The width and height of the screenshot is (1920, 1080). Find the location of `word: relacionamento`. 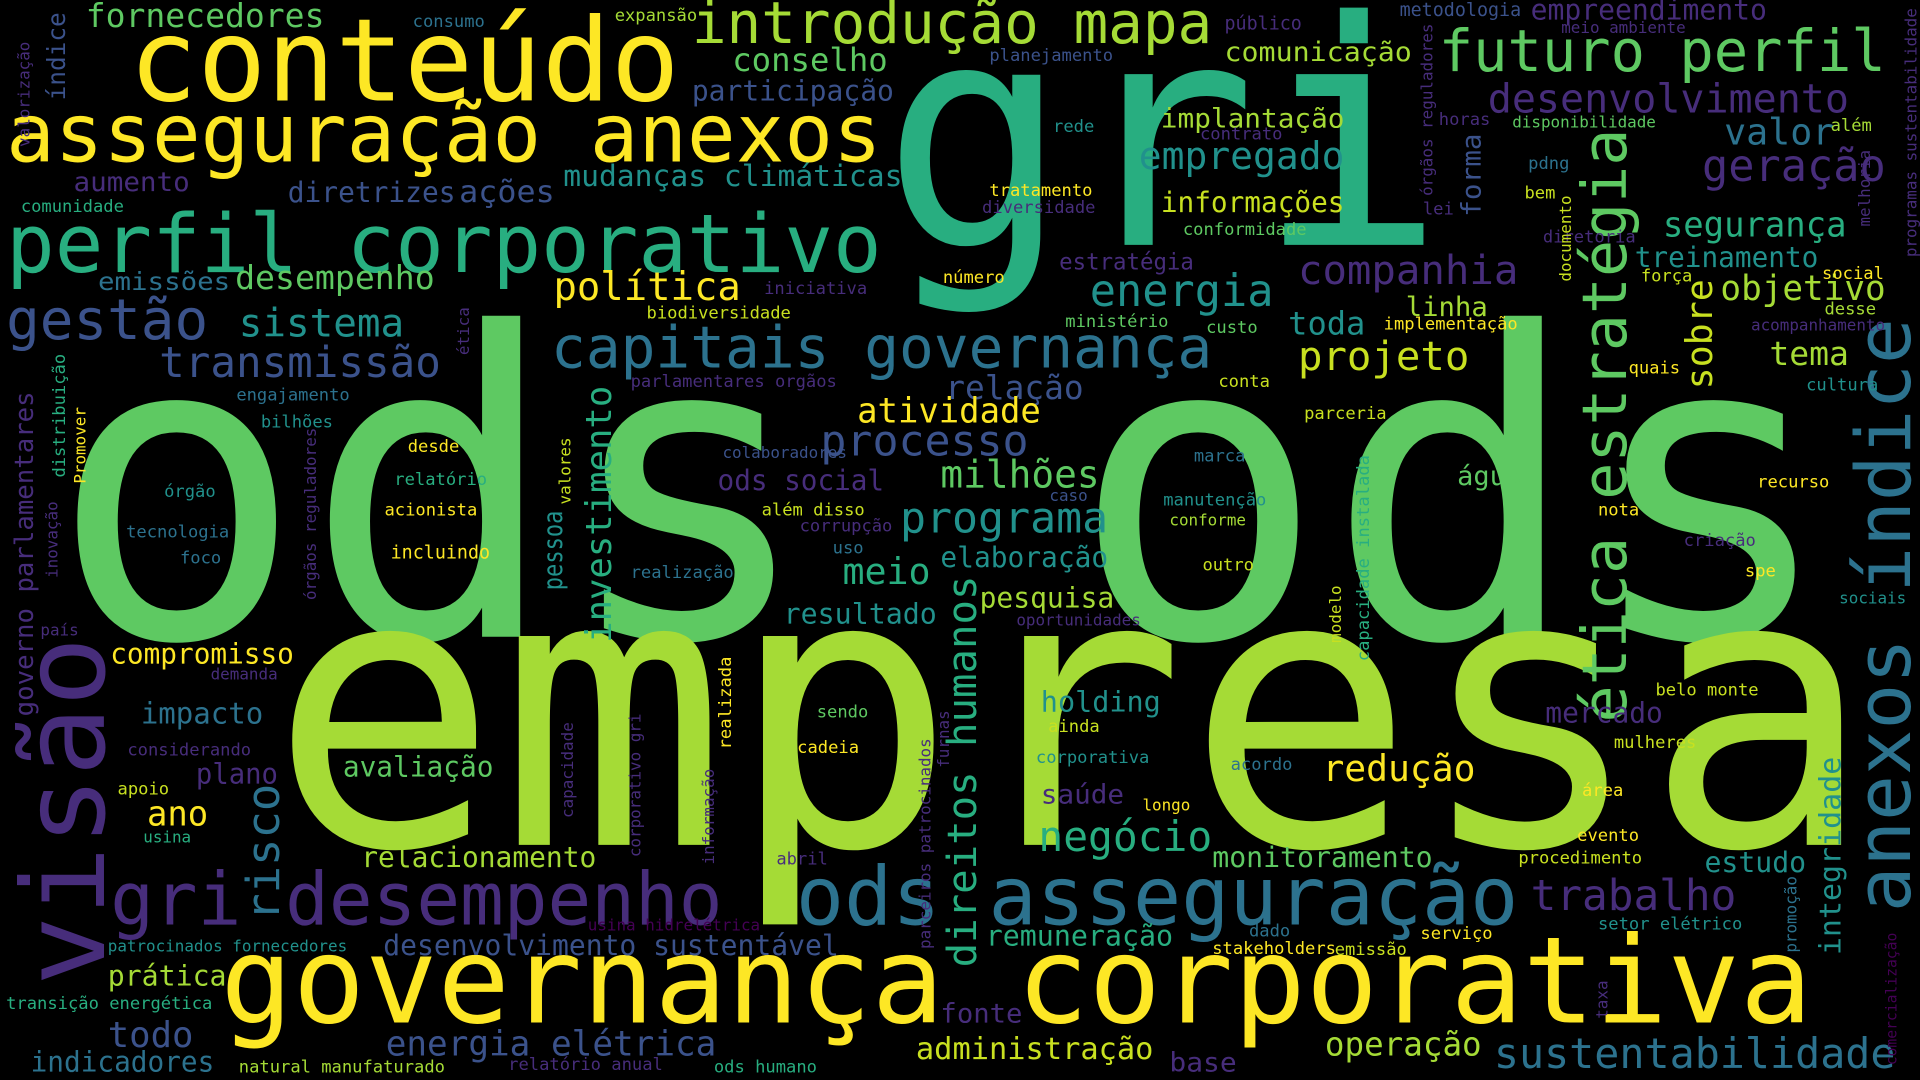

word: relacionamento is located at coordinates (478, 857).